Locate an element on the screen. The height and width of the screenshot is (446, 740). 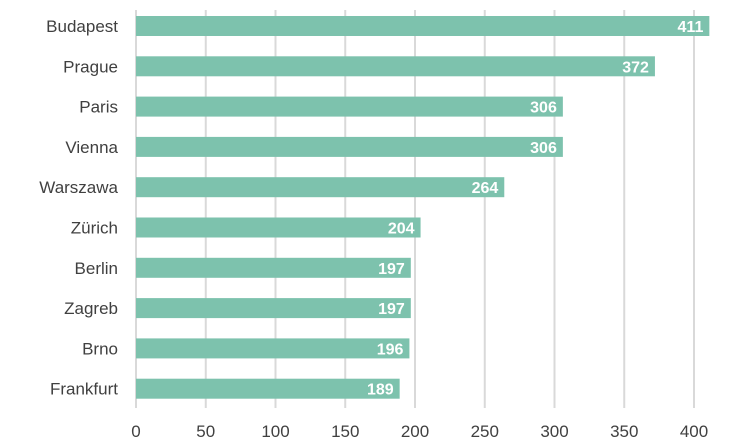
data-label: 411 is located at coordinates (691, 27).